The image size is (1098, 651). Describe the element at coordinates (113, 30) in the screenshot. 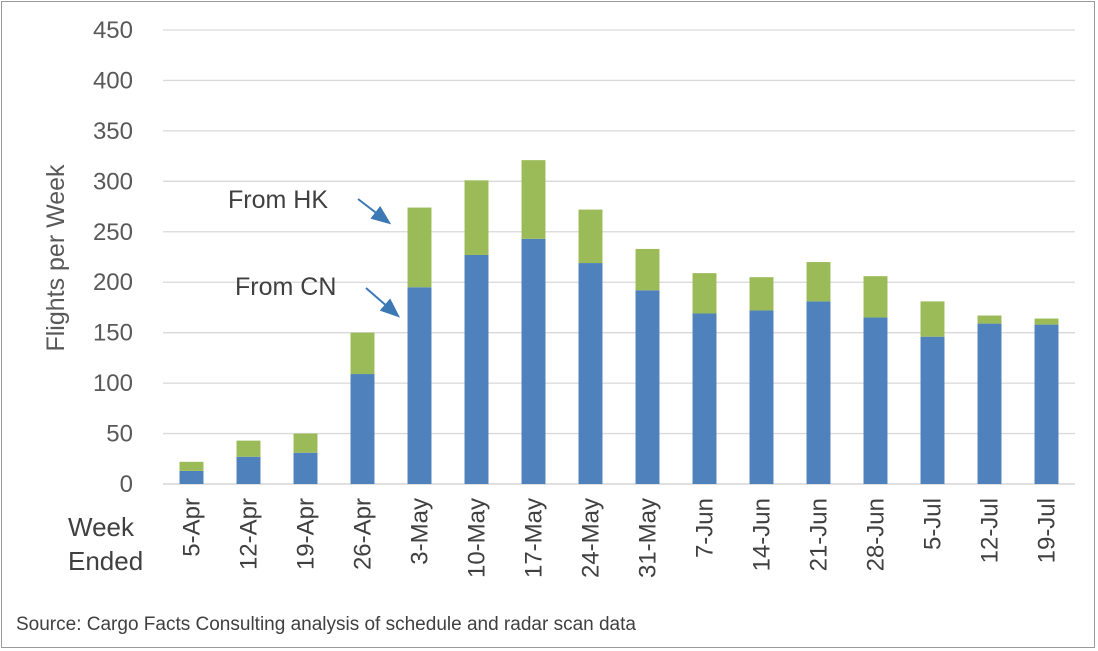

I see `y-tick-label: 450` at that location.